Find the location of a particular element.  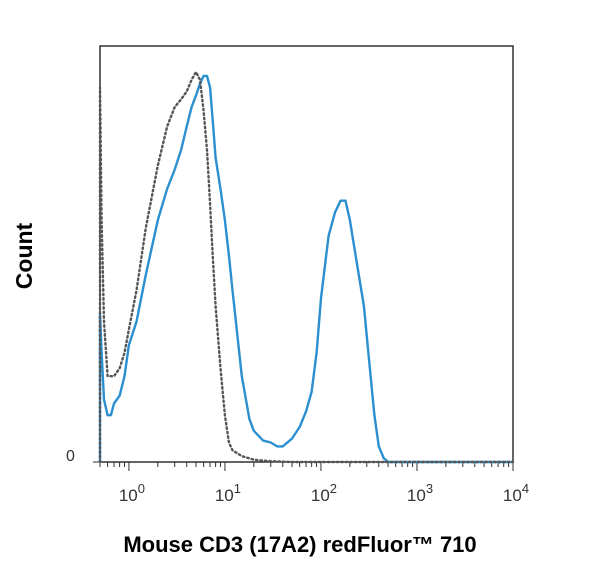

x-axis-tick-label-1: 10¹ is located at coordinates (228, 493).